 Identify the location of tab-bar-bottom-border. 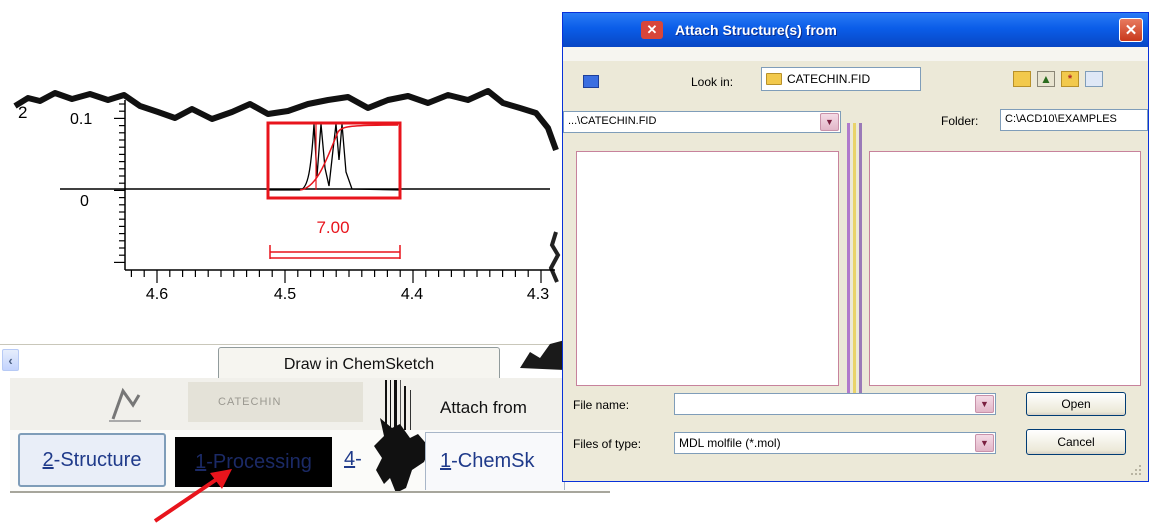
(310, 492).